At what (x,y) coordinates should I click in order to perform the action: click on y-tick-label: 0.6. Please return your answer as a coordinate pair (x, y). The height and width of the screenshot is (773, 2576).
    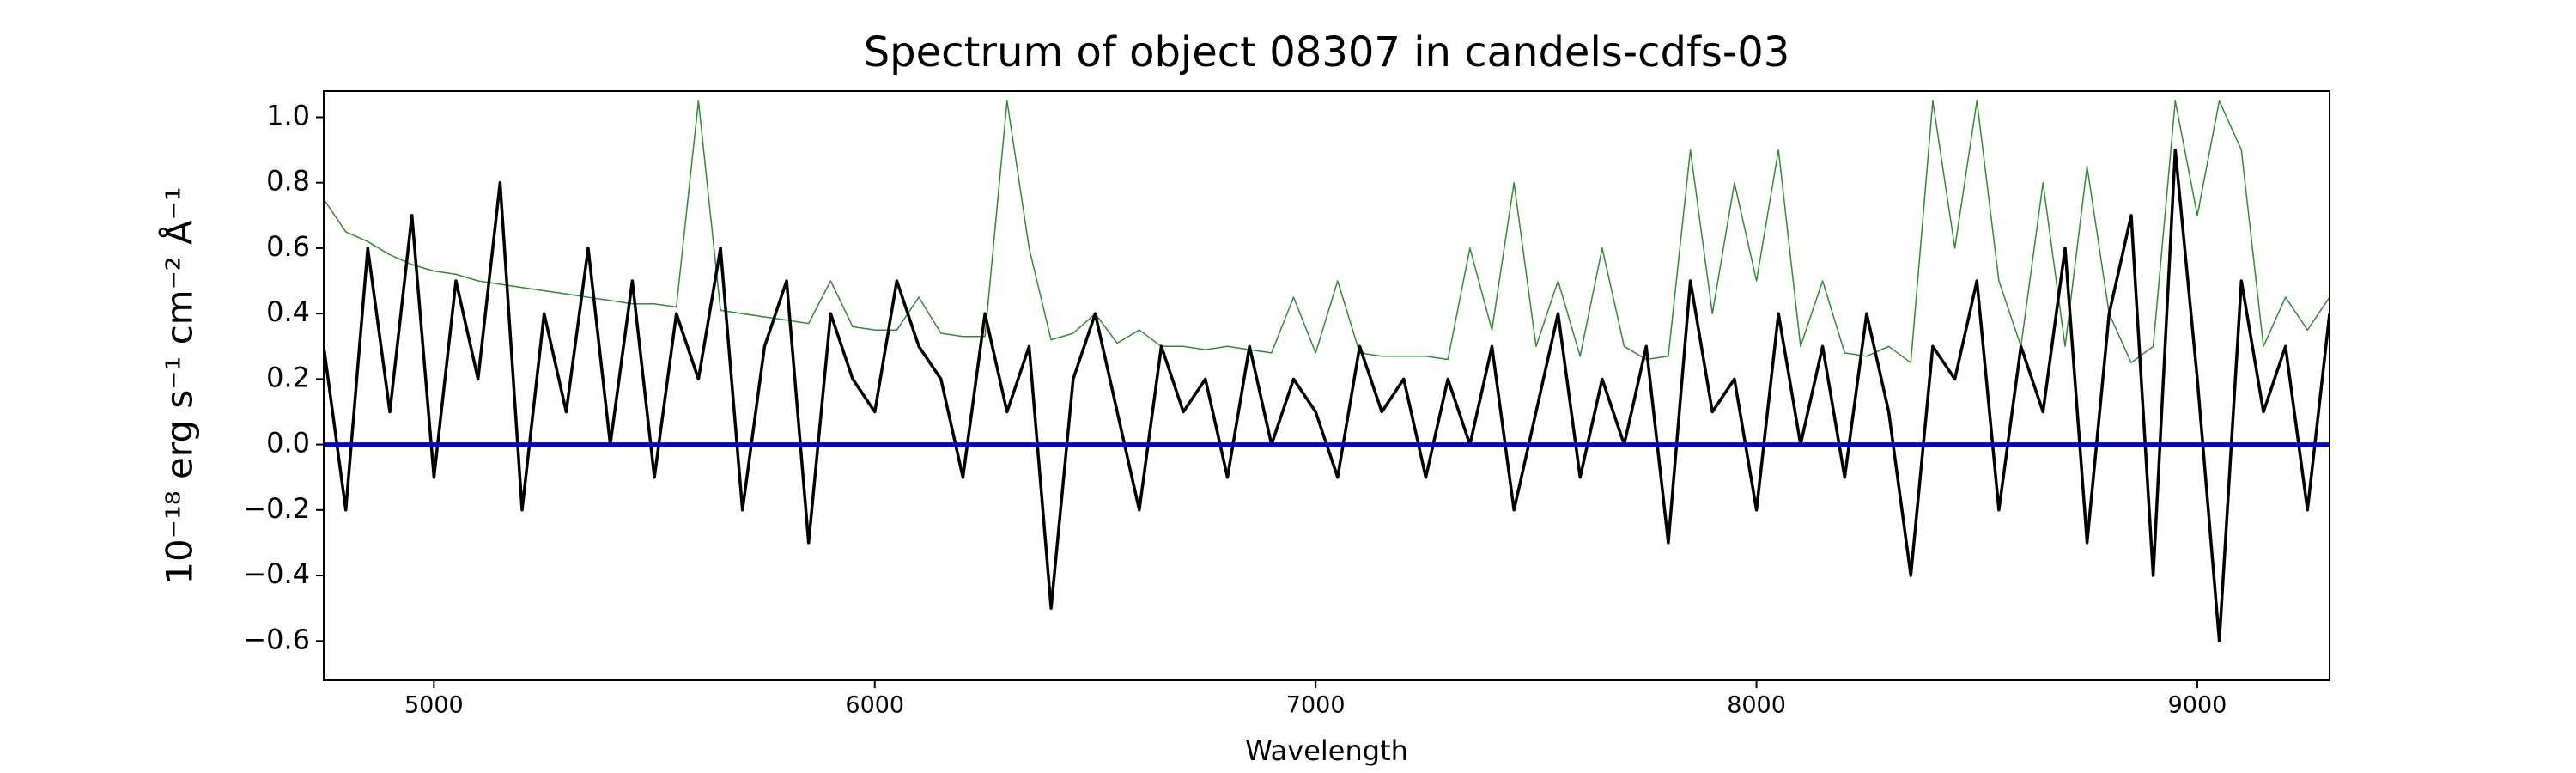
    Looking at the image, I should click on (288, 246).